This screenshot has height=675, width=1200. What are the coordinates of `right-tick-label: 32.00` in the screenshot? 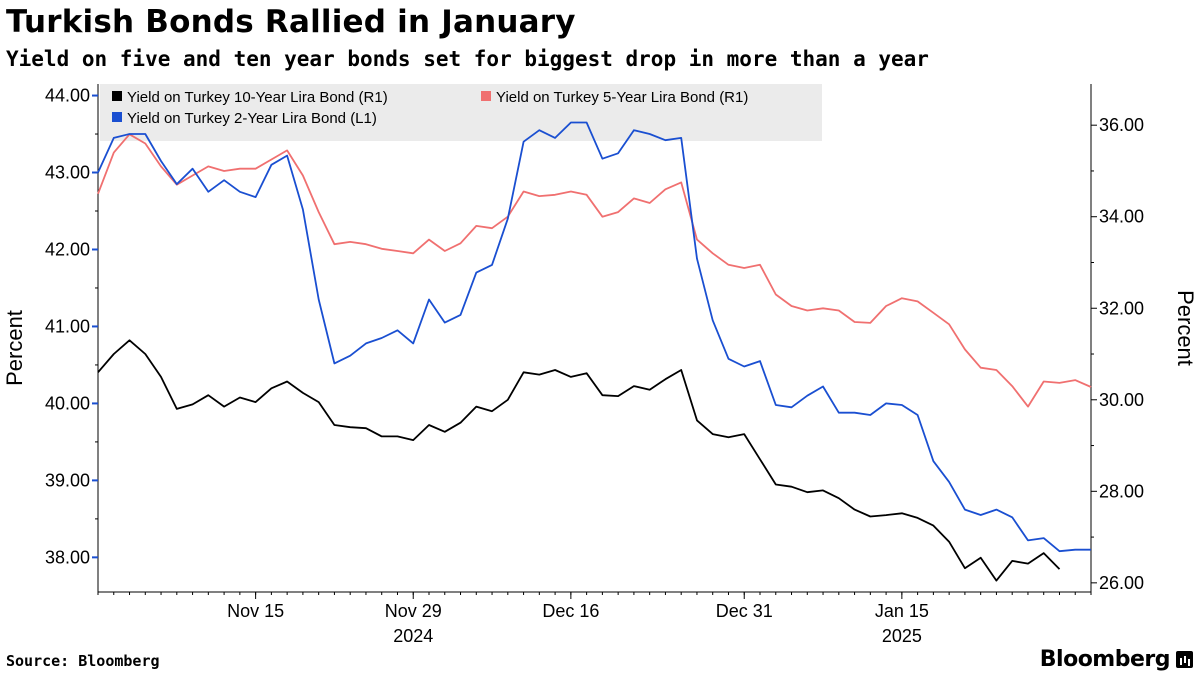 It's located at (1121, 308).